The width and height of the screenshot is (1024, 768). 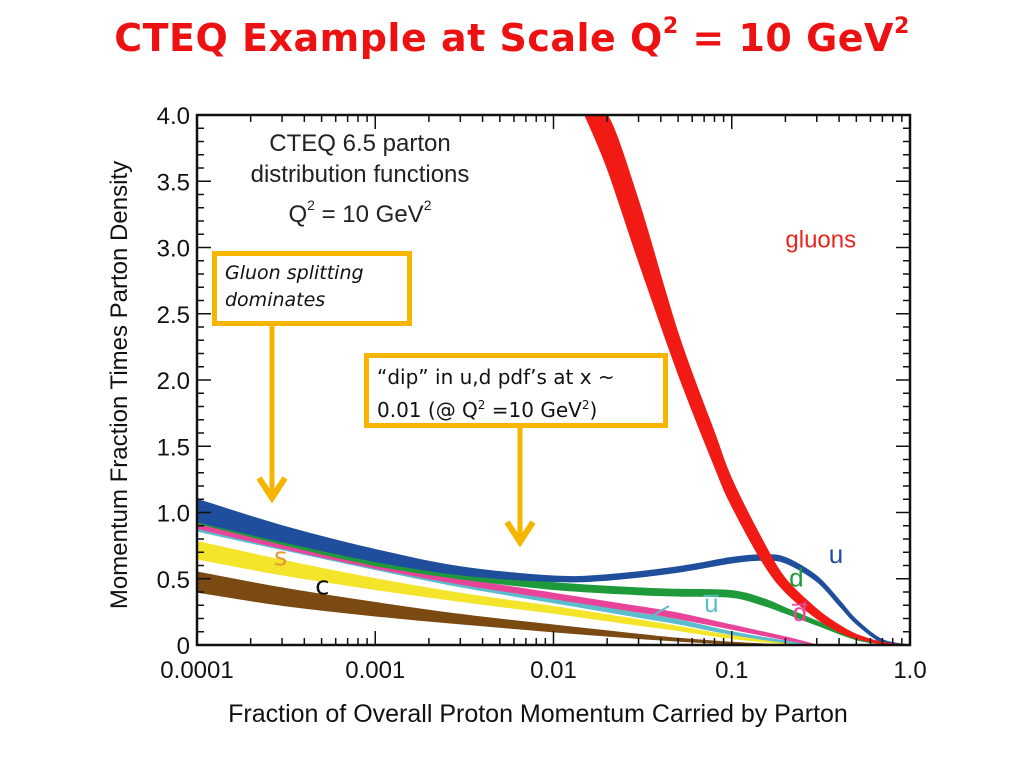 What do you see at coordinates (298, 214) in the screenshot?
I see `q-symbol: Q` at bounding box center [298, 214].